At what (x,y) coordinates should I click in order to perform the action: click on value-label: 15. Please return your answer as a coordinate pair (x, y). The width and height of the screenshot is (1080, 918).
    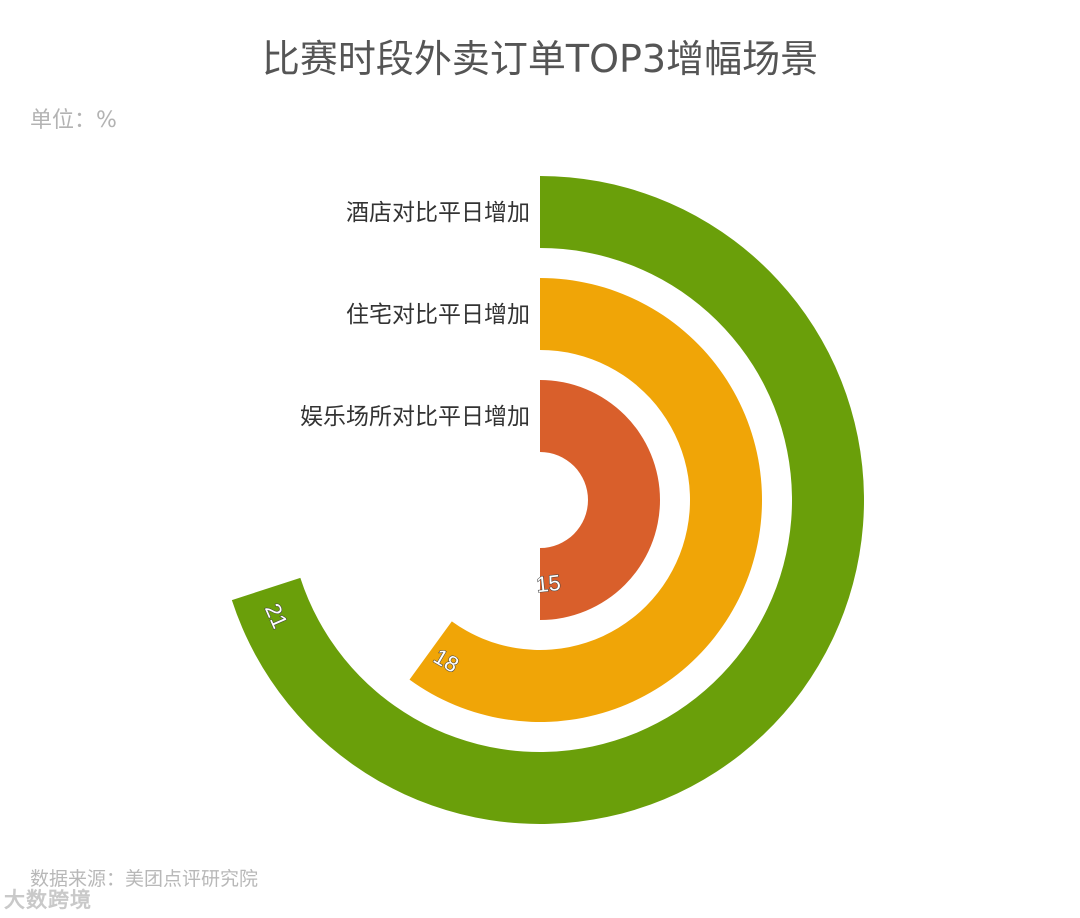
    Looking at the image, I should click on (548, 583).